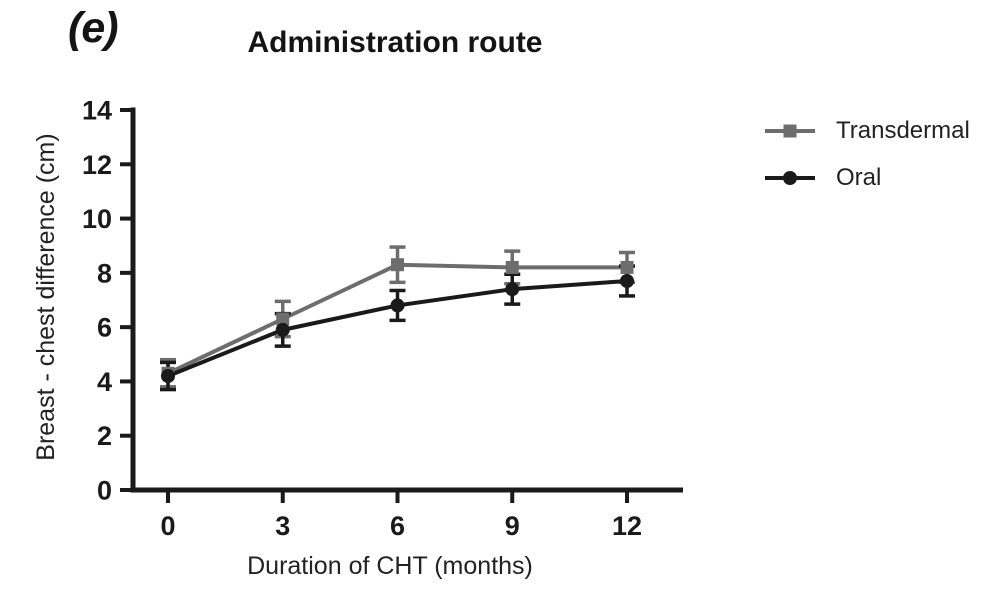  What do you see at coordinates (97, 165) in the screenshot?
I see `y-tick-label: 12` at bounding box center [97, 165].